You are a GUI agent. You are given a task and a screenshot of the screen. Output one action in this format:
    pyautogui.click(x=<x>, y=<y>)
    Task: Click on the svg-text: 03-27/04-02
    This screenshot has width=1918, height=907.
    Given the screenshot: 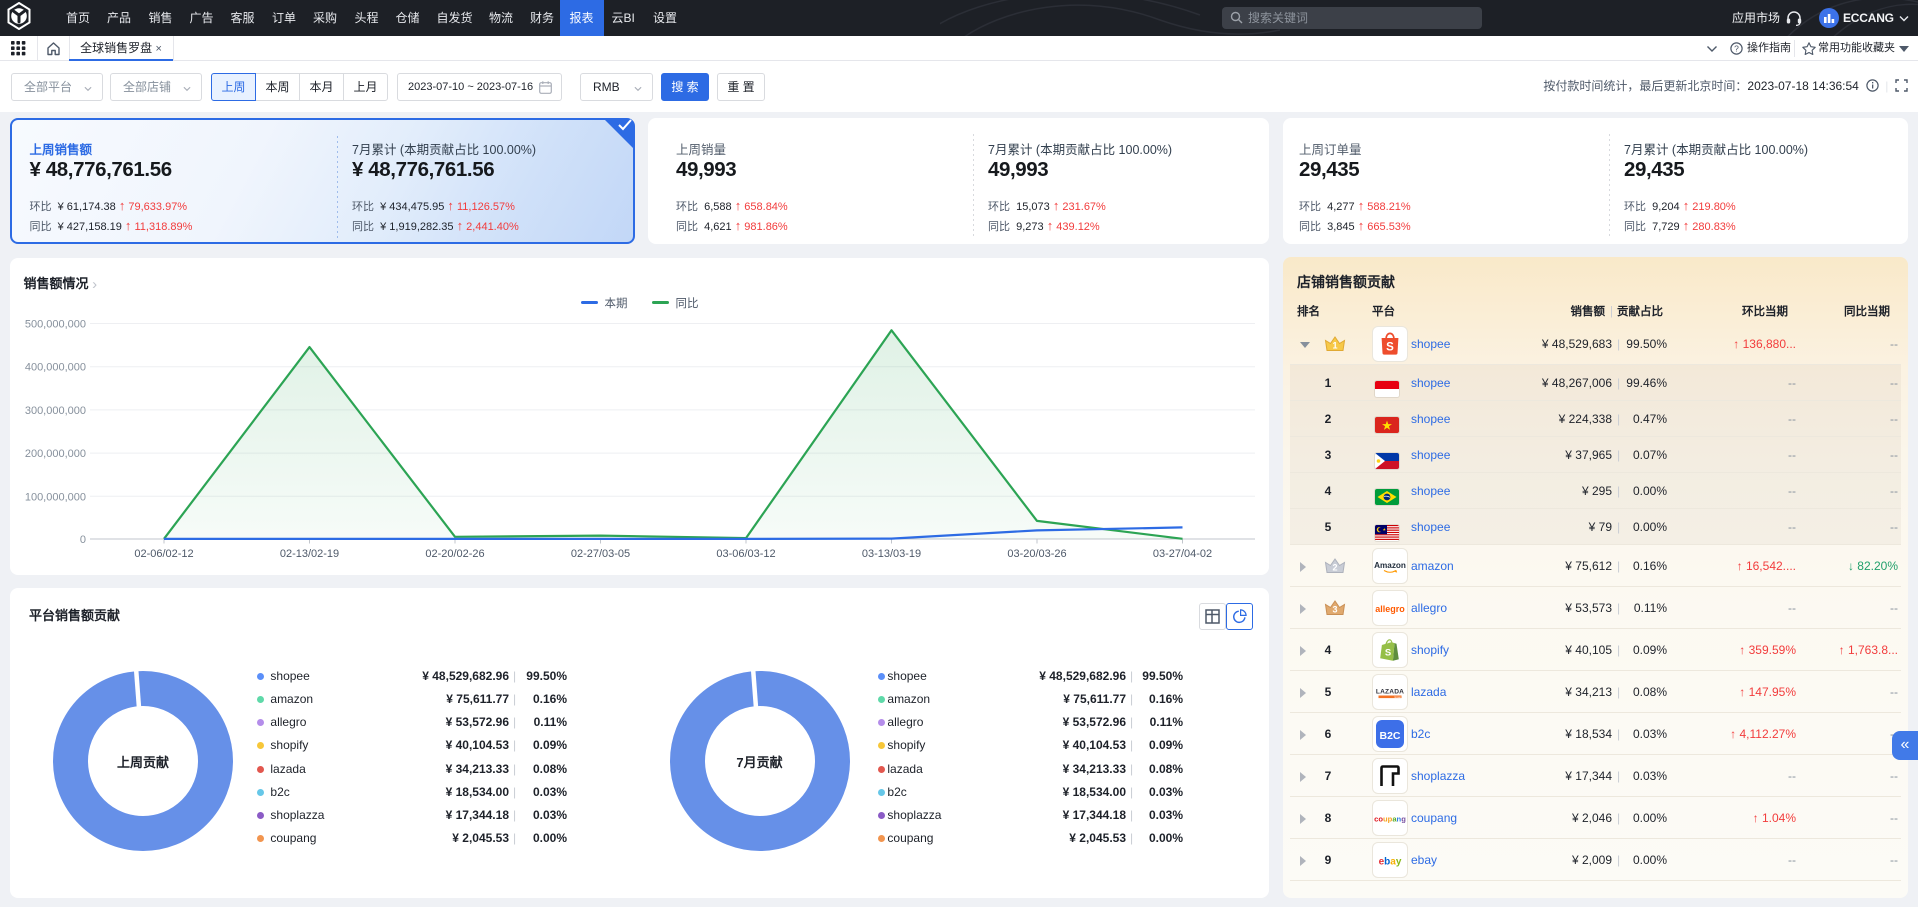 What is the action you would take?
    pyautogui.click(x=1182, y=554)
    